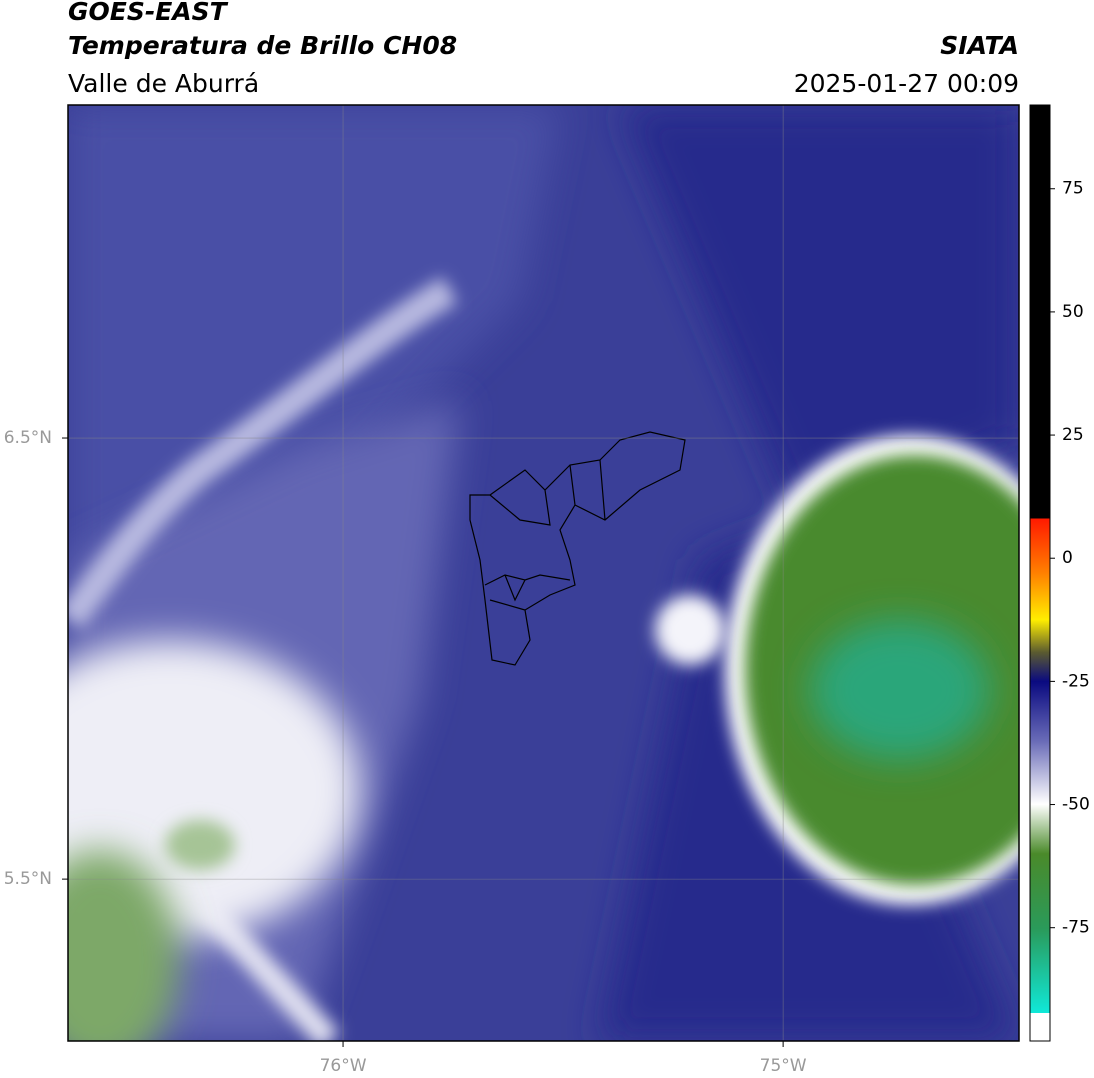  Describe the element at coordinates (906, 83) in the screenshot. I see `timestamp: 2025-01-27 00:09` at that location.